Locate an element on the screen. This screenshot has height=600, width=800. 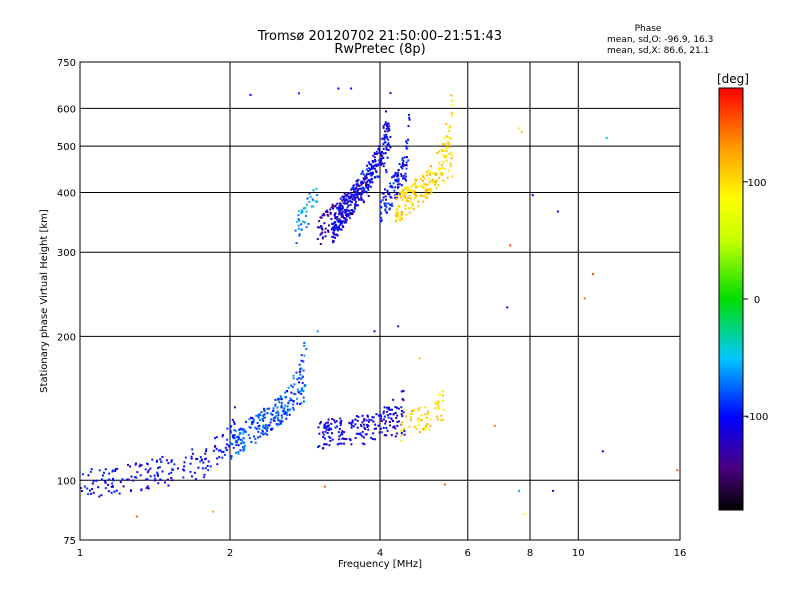
y-tick-label: 75 is located at coordinates (69, 541).